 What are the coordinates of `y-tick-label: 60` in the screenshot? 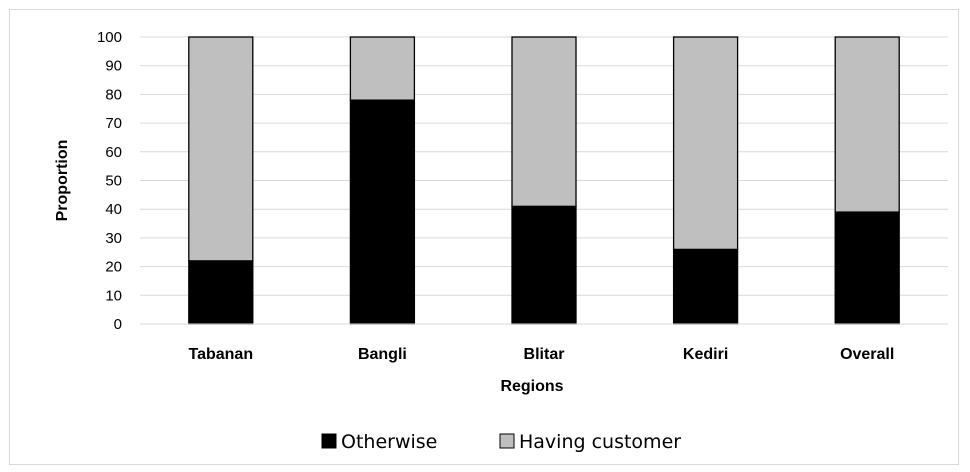 It's located at (113, 152).